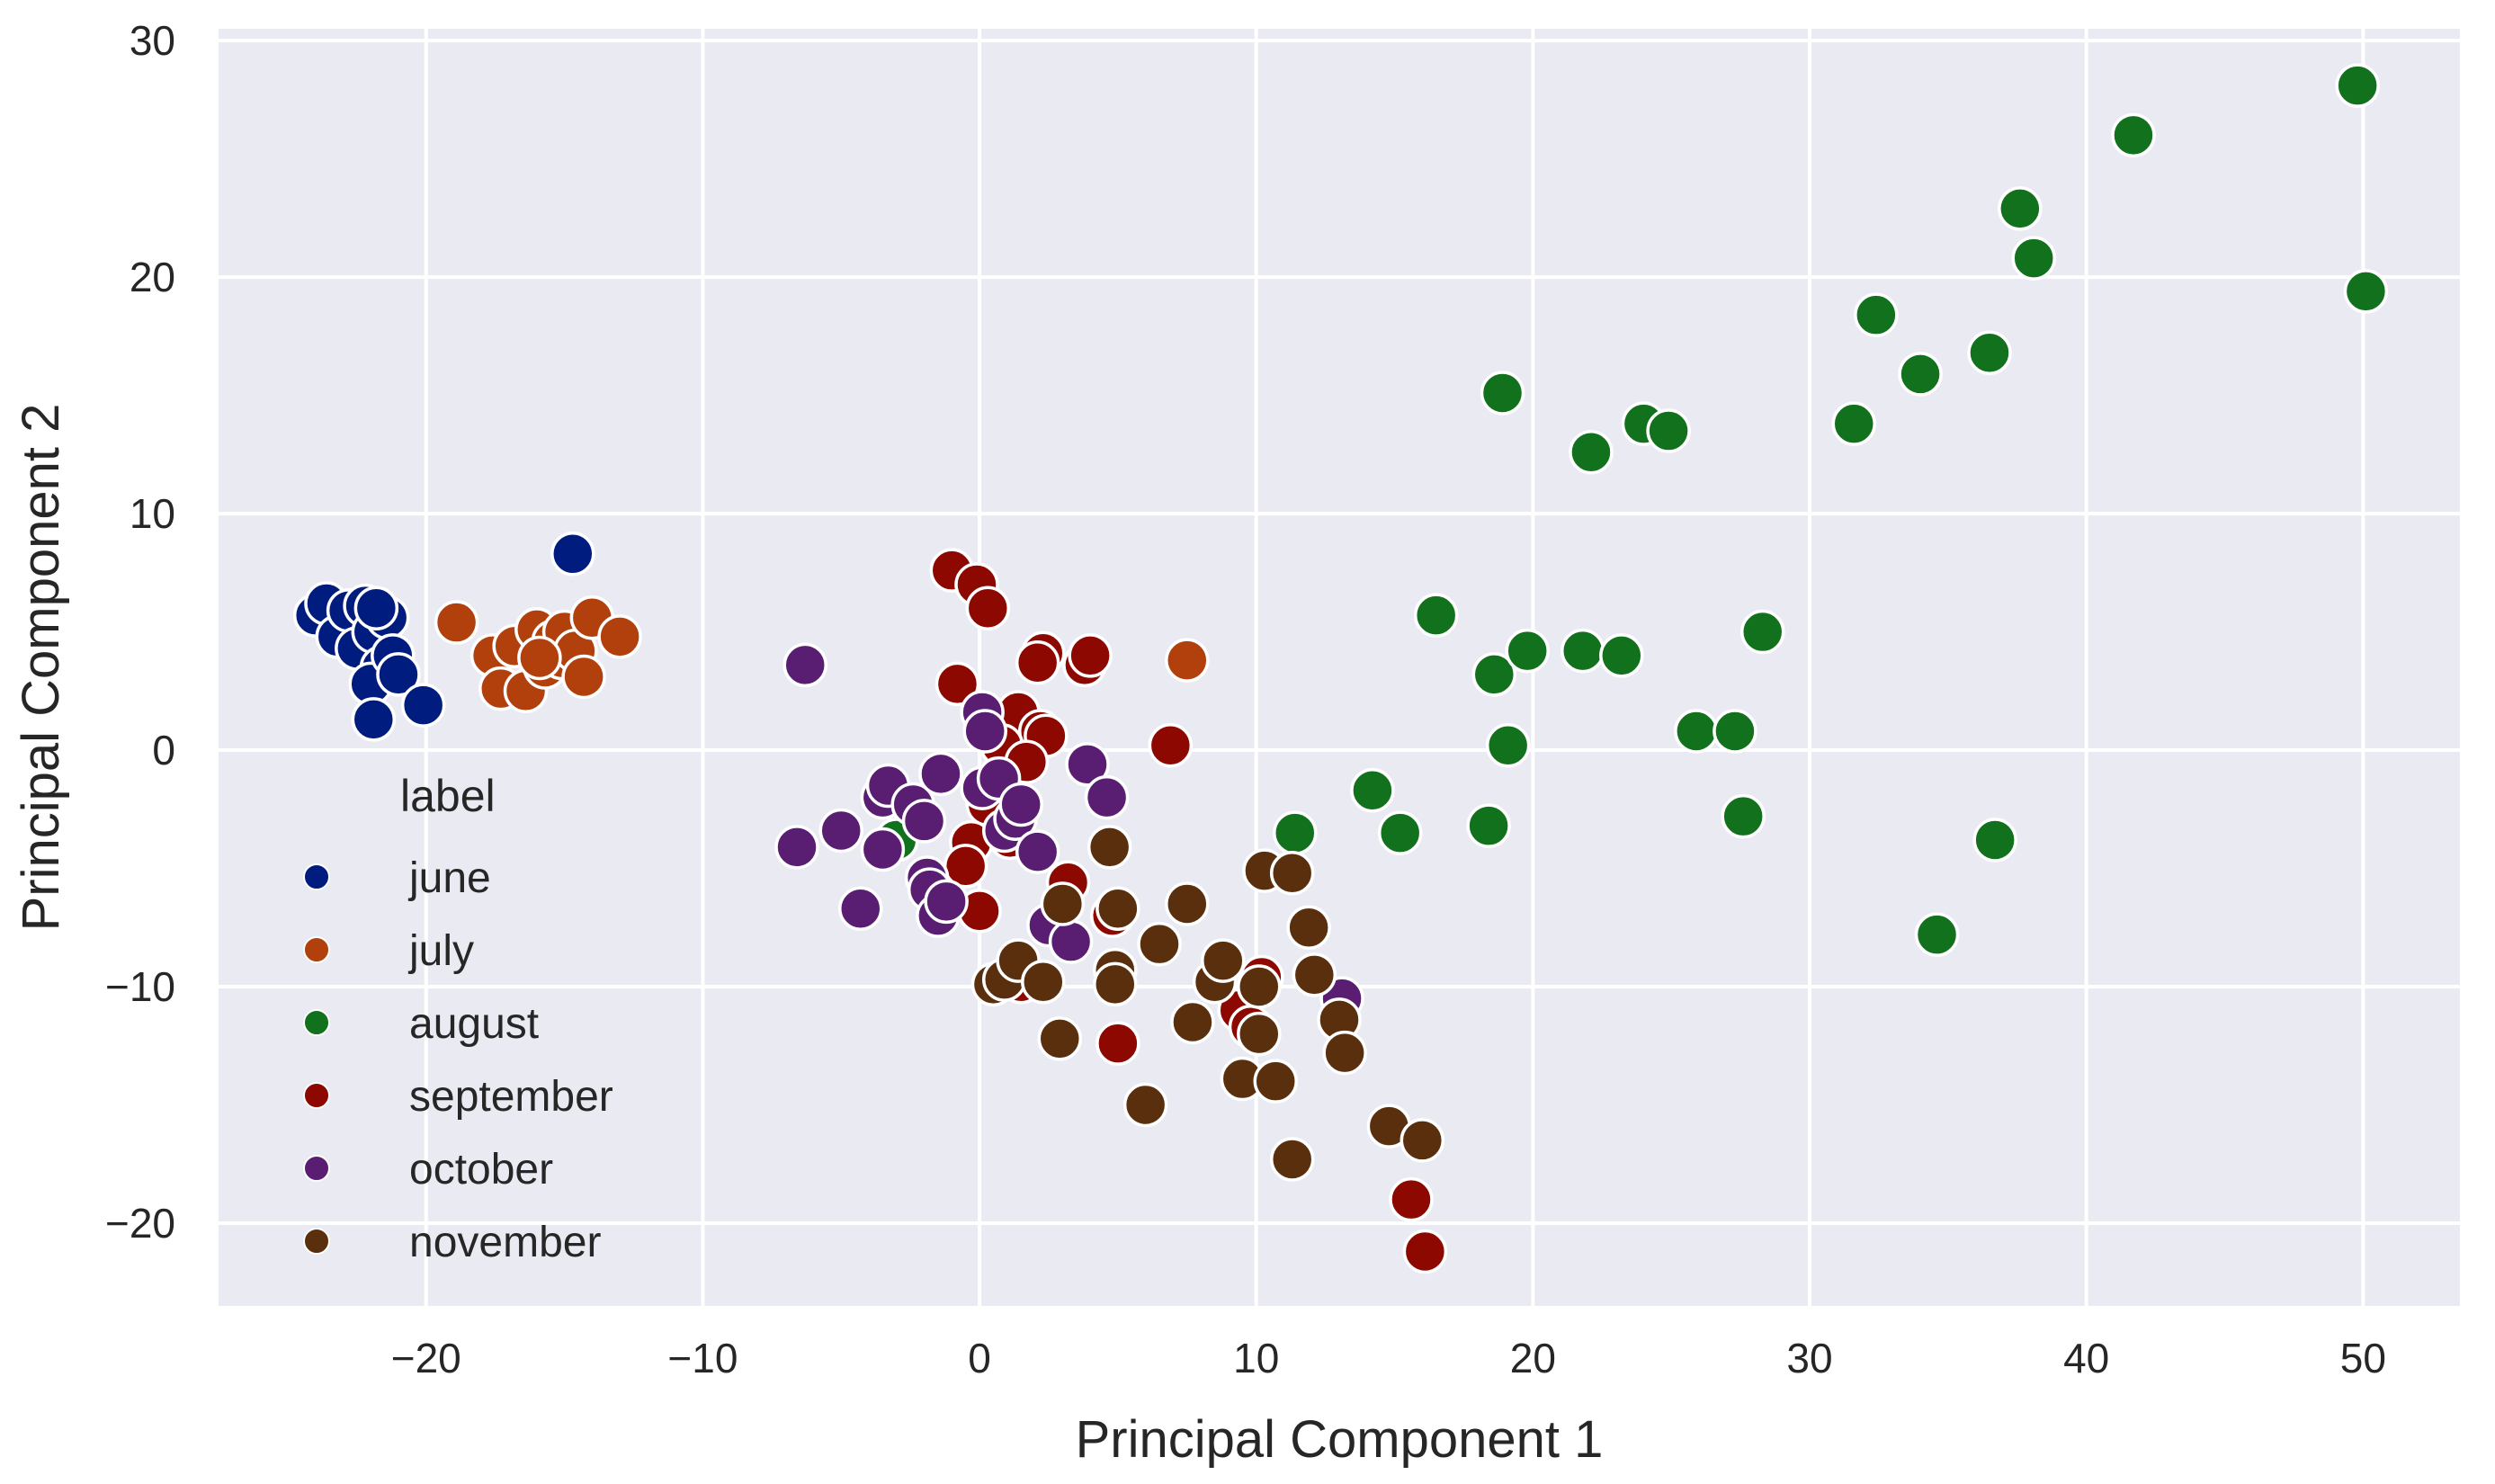 The height and width of the screenshot is (1484, 2495). Describe the element at coordinates (1533, 1358) in the screenshot. I see `x-tick-label: 20` at that location.